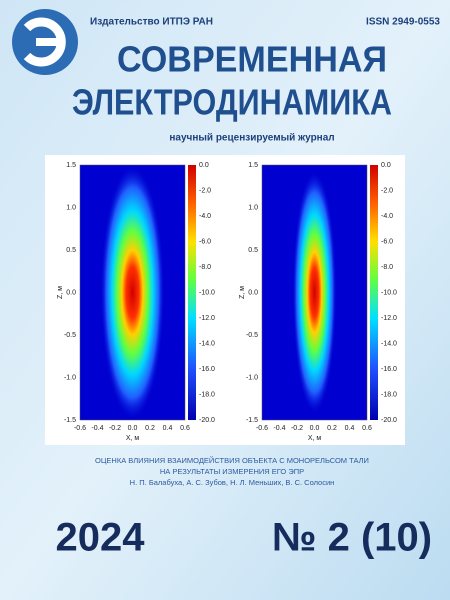  I want to click on issue: № 2 (10), so click(352, 538).